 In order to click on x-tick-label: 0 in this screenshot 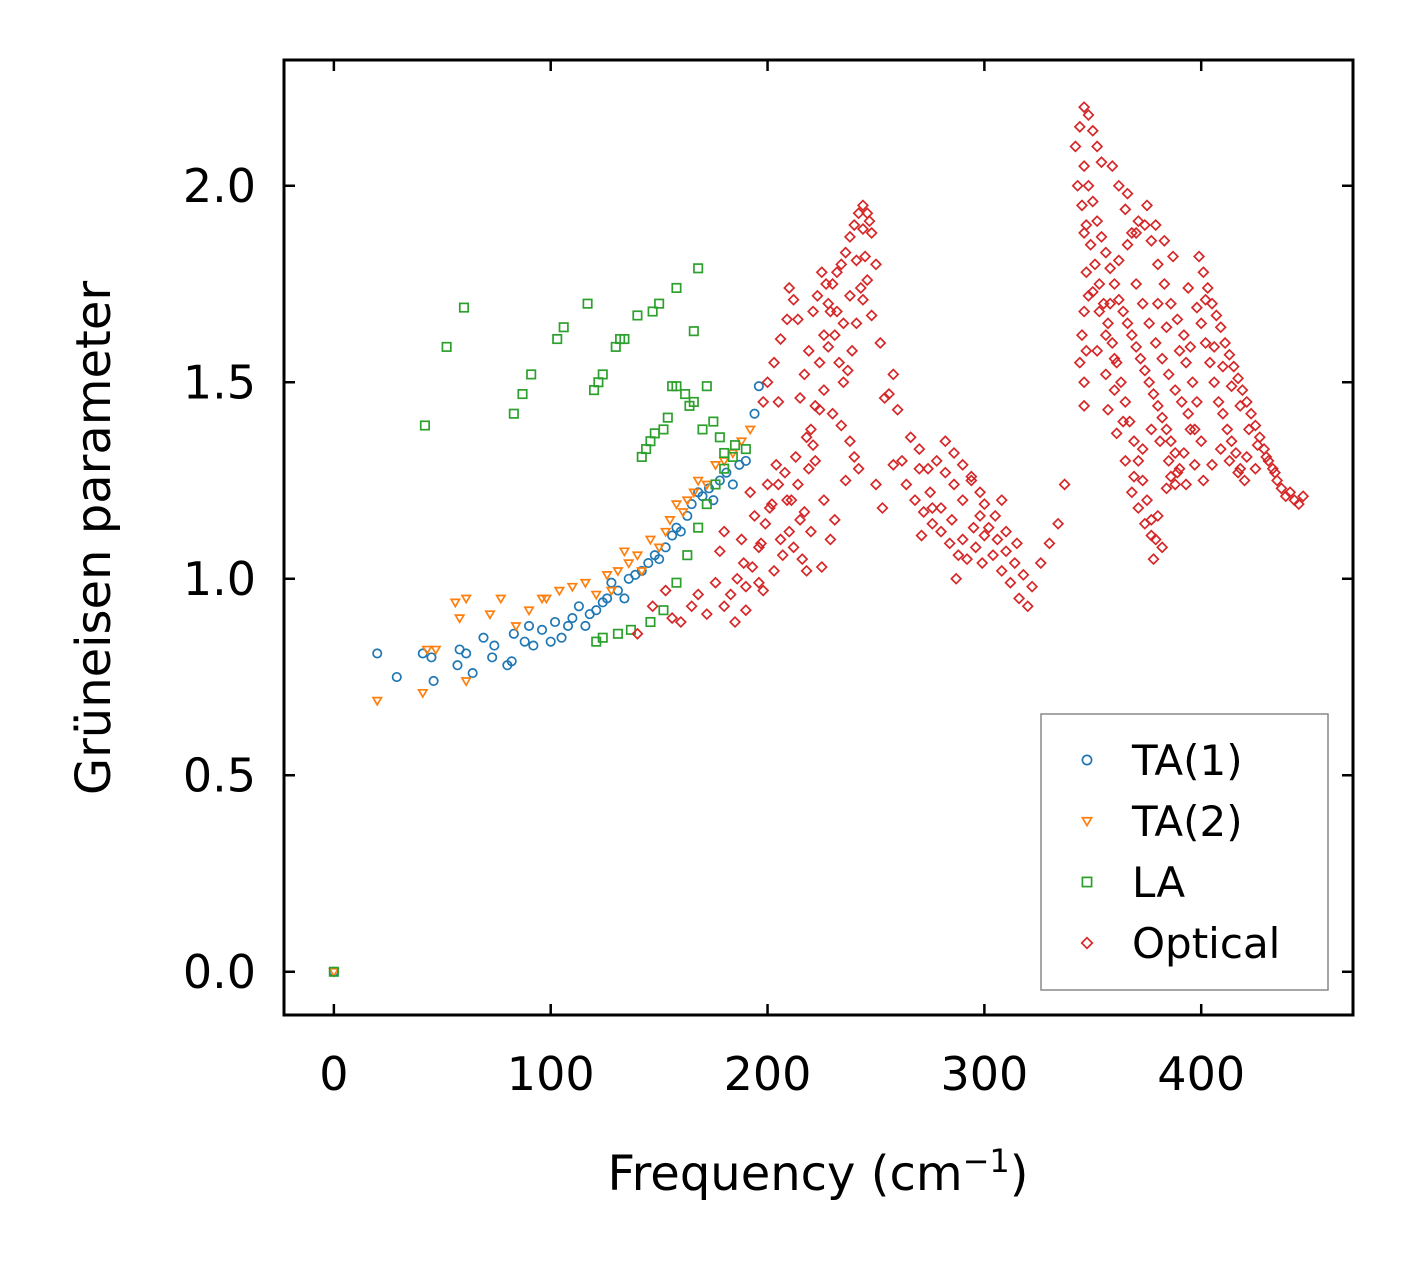, I will do `click(333, 1074)`.